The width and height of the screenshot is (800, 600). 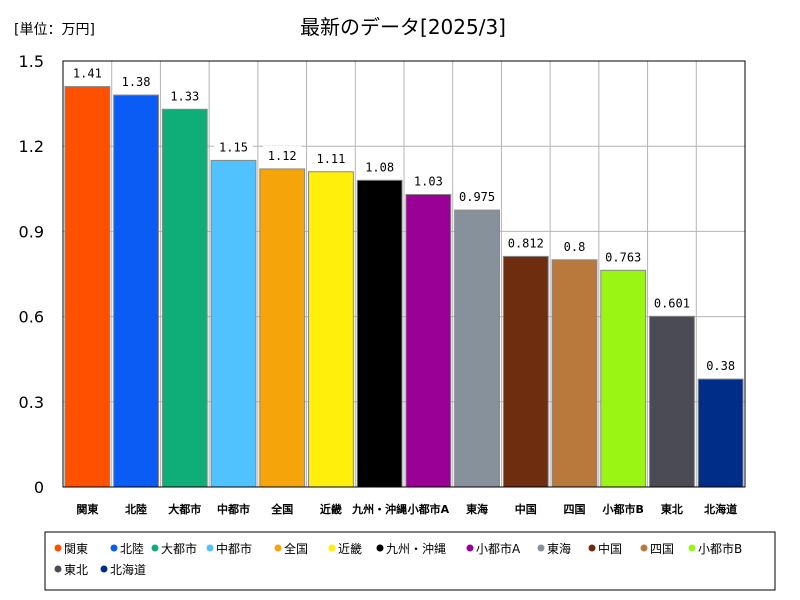 I want to click on x-tick-label: 大都市, so click(x=184, y=509).